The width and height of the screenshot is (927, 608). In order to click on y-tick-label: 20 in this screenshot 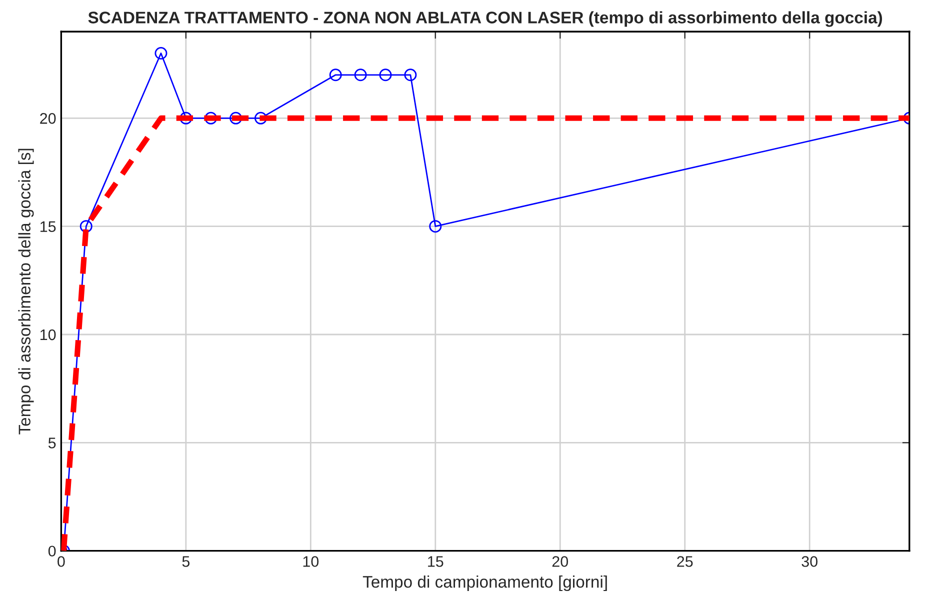, I will do `click(48, 118)`.